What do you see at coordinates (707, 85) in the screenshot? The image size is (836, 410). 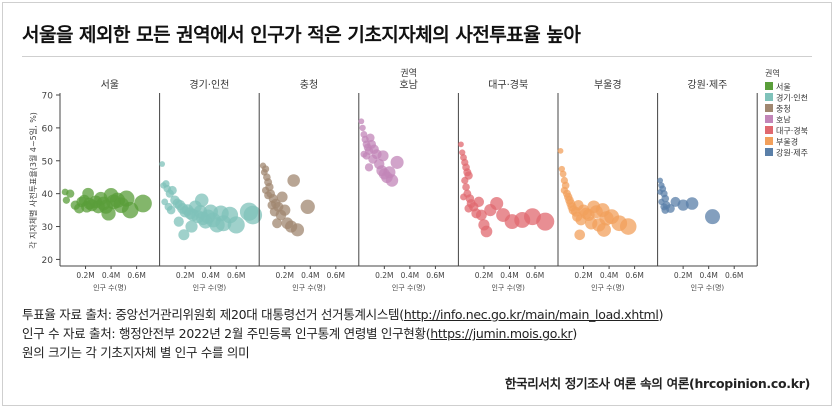 I see `facet-label: 강원·제주` at bounding box center [707, 85].